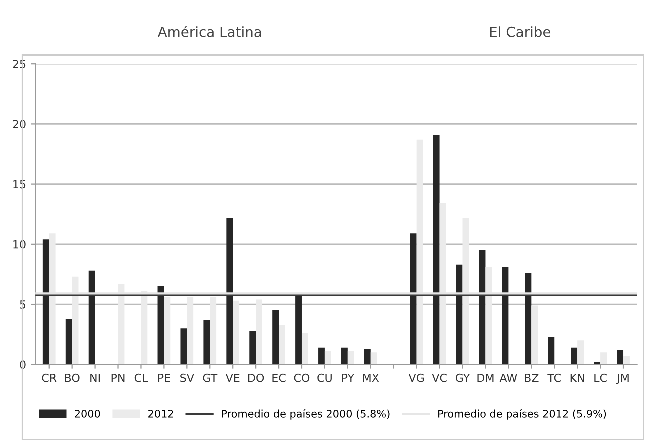 Image resolution: width=647 pixels, height=442 pixels. I want to click on x-tick-label: CU, so click(325, 378).